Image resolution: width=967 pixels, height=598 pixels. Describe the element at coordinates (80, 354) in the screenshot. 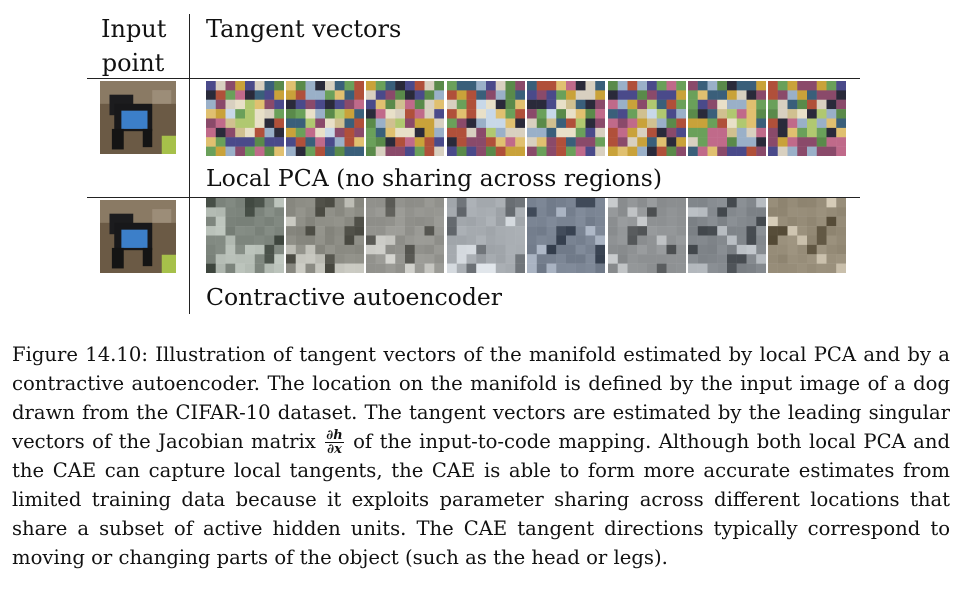

I see `figure-label: Figure 14.10:` at that location.